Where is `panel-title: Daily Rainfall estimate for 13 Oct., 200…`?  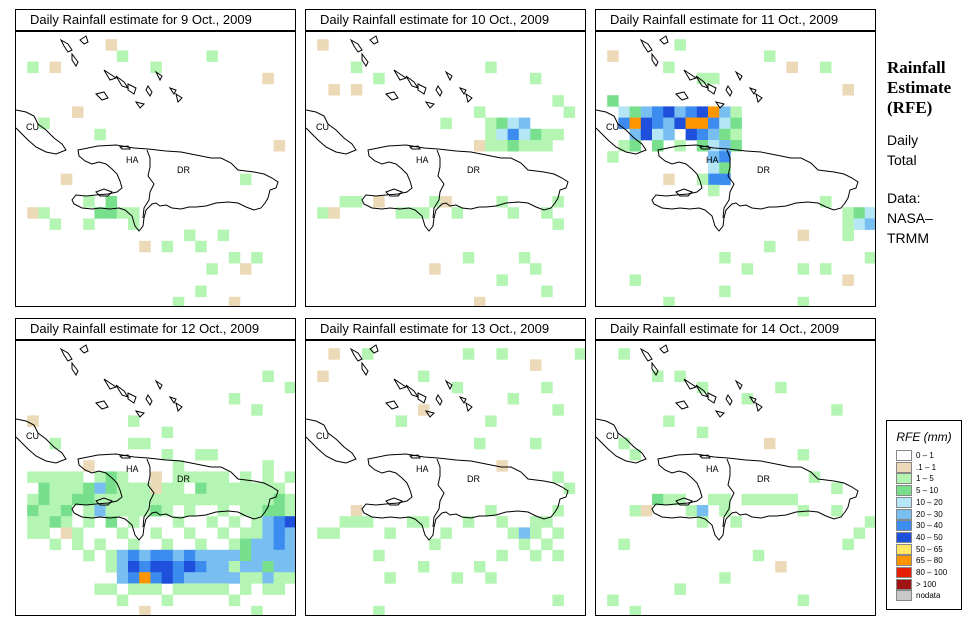 panel-title: Daily Rainfall estimate for 13 Oct., 200… is located at coordinates (445, 329).